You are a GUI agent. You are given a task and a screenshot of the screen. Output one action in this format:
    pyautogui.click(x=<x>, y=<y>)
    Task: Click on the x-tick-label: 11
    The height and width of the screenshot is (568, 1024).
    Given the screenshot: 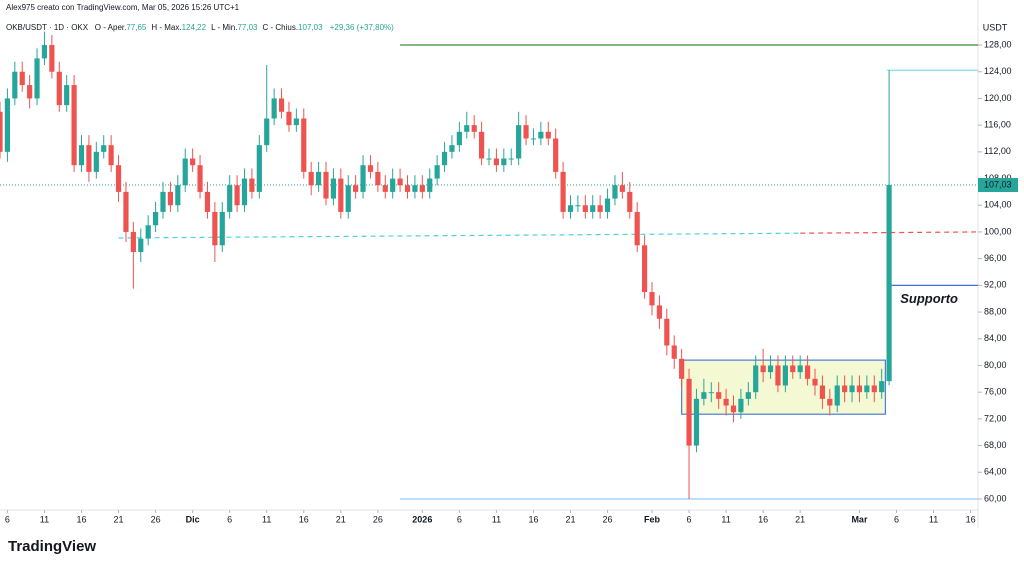 What is the action you would take?
    pyautogui.click(x=44, y=519)
    